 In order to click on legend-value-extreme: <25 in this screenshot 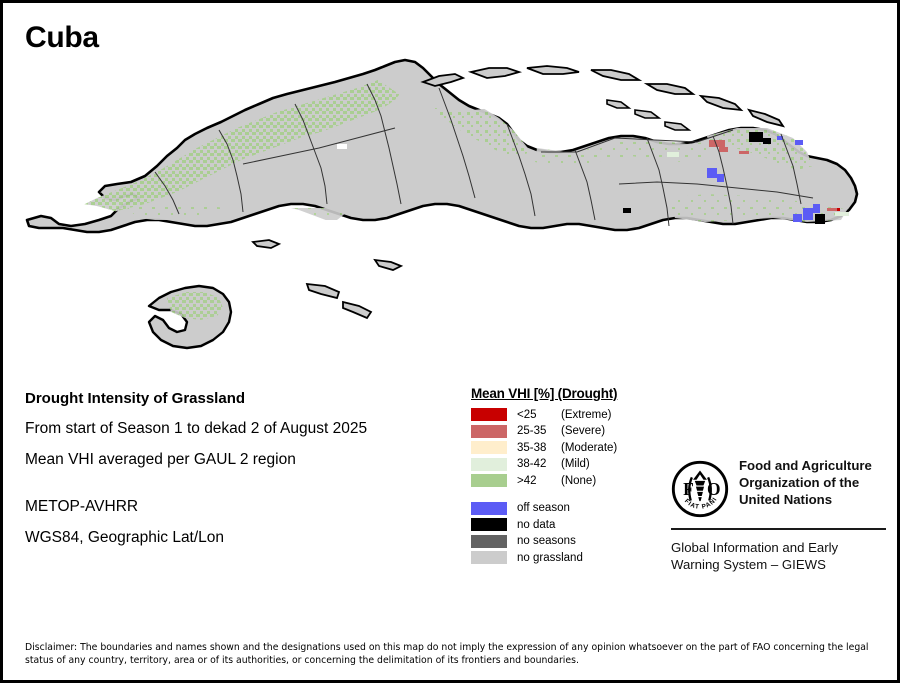, I will do `click(527, 414)`.